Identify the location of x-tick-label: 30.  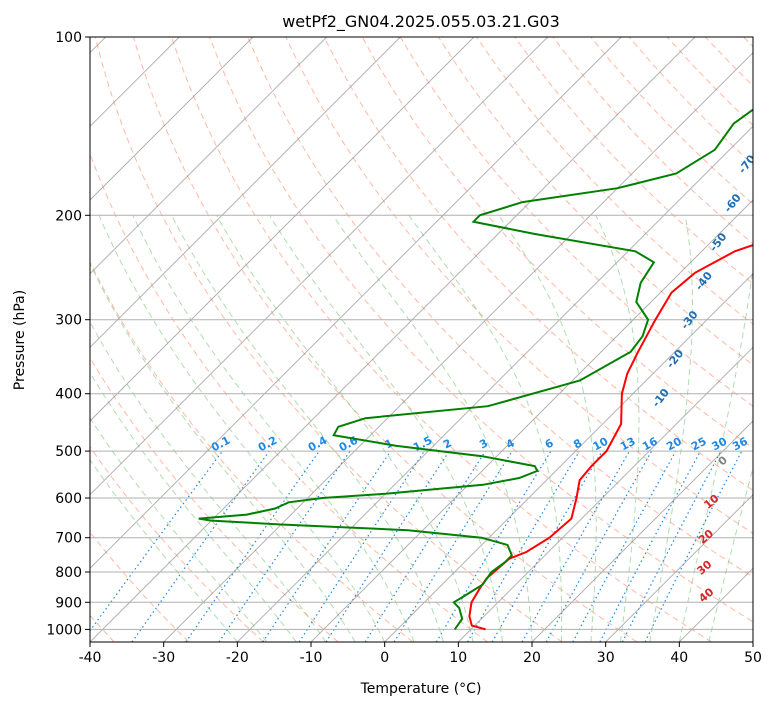
(606, 658).